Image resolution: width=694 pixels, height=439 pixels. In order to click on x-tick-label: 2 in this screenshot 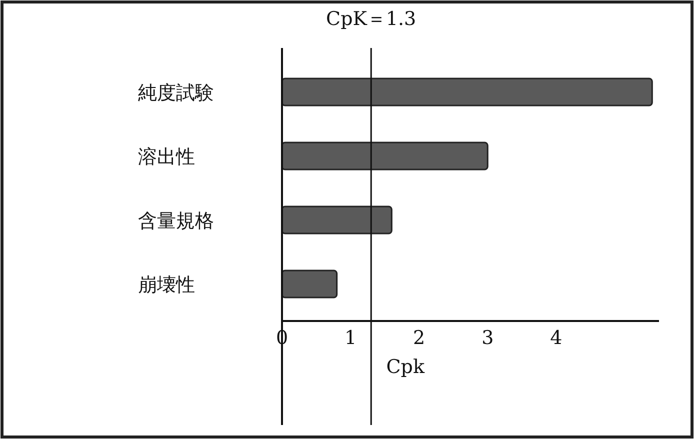, I will do `click(419, 338)`.